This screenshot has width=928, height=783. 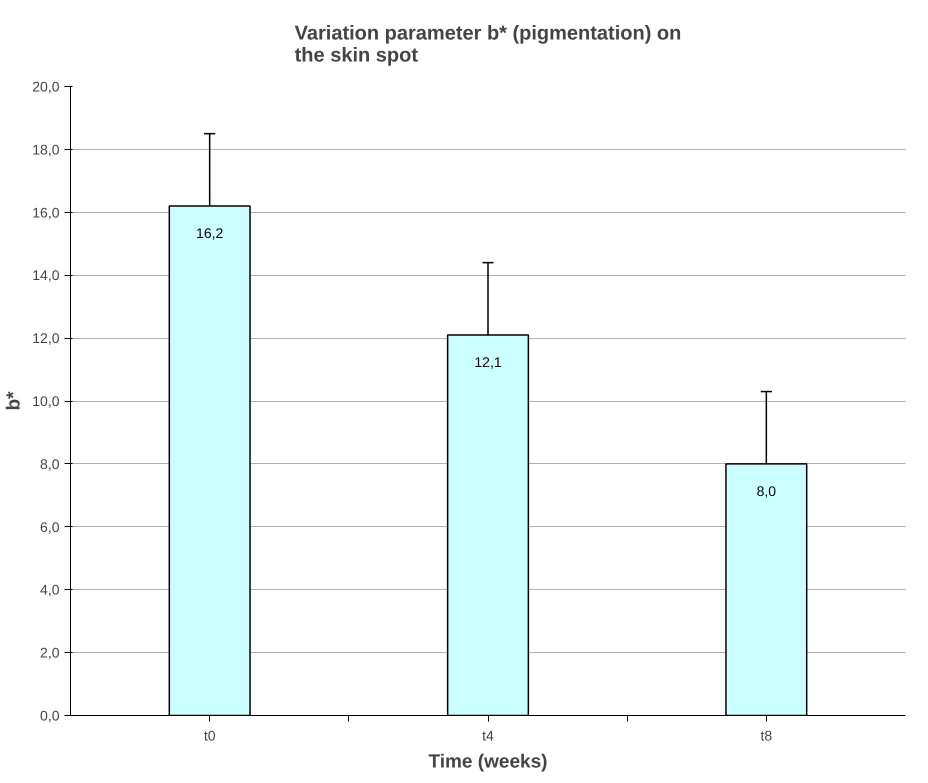 What do you see at coordinates (766, 490) in the screenshot?
I see `data-label: 8,0` at bounding box center [766, 490].